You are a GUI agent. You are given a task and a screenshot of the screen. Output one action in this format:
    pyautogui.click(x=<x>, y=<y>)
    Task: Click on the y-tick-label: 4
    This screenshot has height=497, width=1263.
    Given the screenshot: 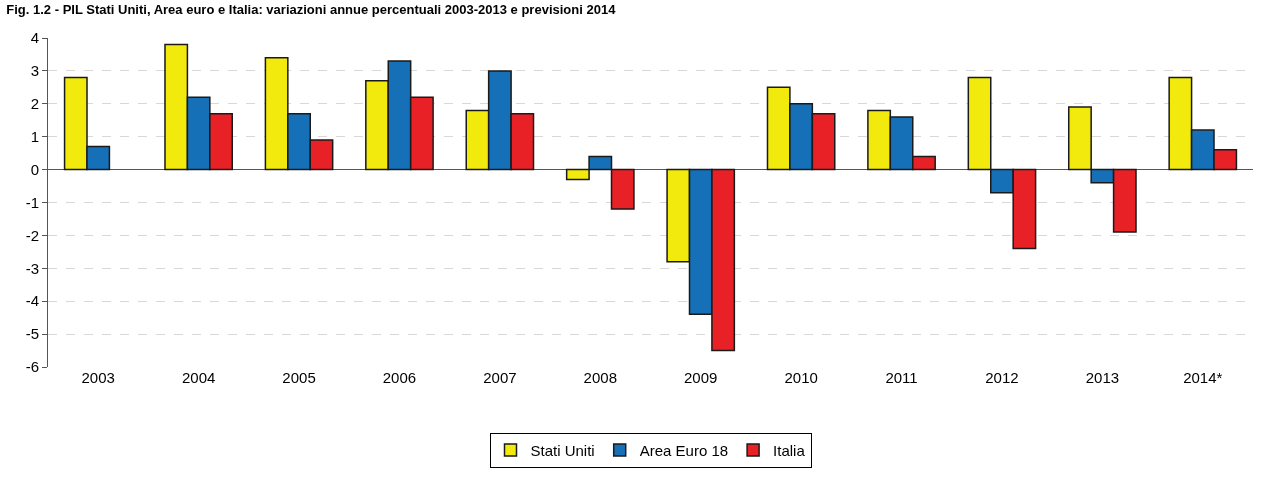 What is the action you would take?
    pyautogui.click(x=34, y=38)
    